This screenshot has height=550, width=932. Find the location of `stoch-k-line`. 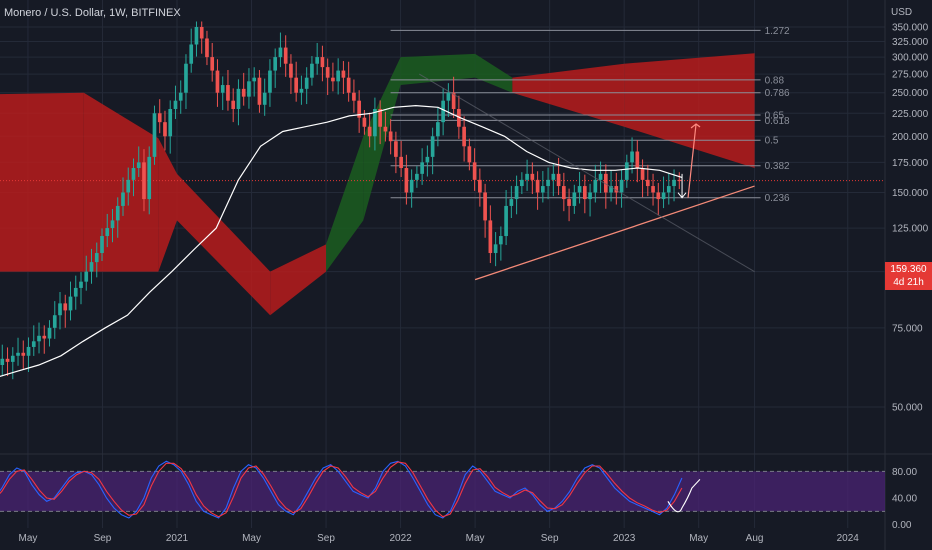

stoch-k-line is located at coordinates (341, 489).